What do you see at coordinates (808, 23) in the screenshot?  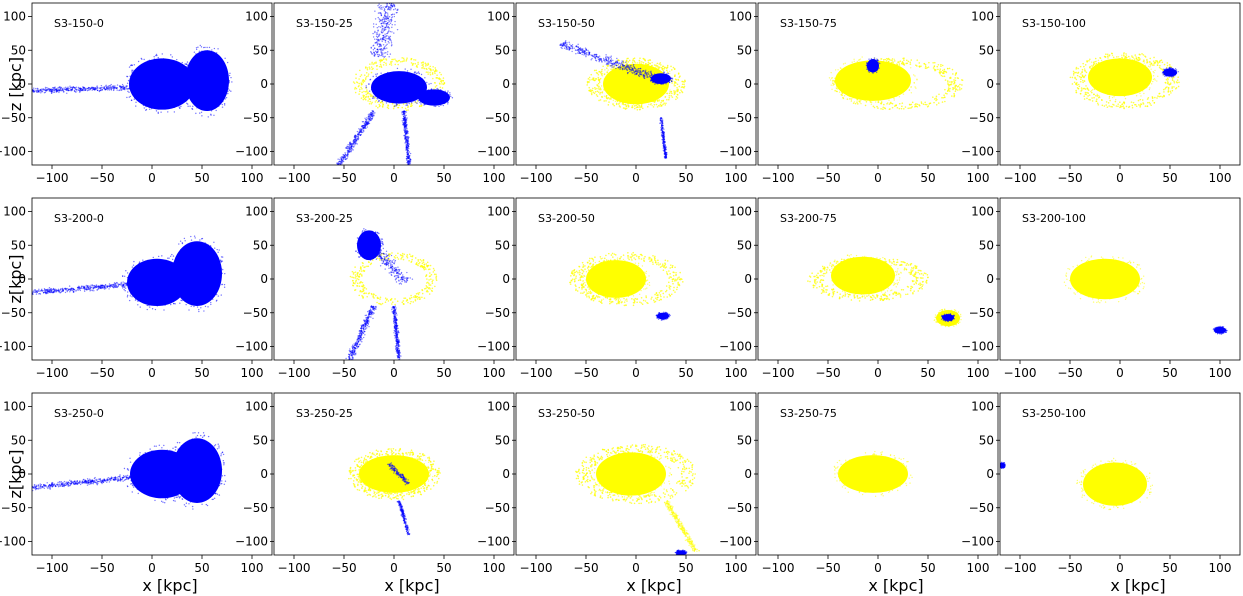 I see `panel-label: S3-150-75` at bounding box center [808, 23].